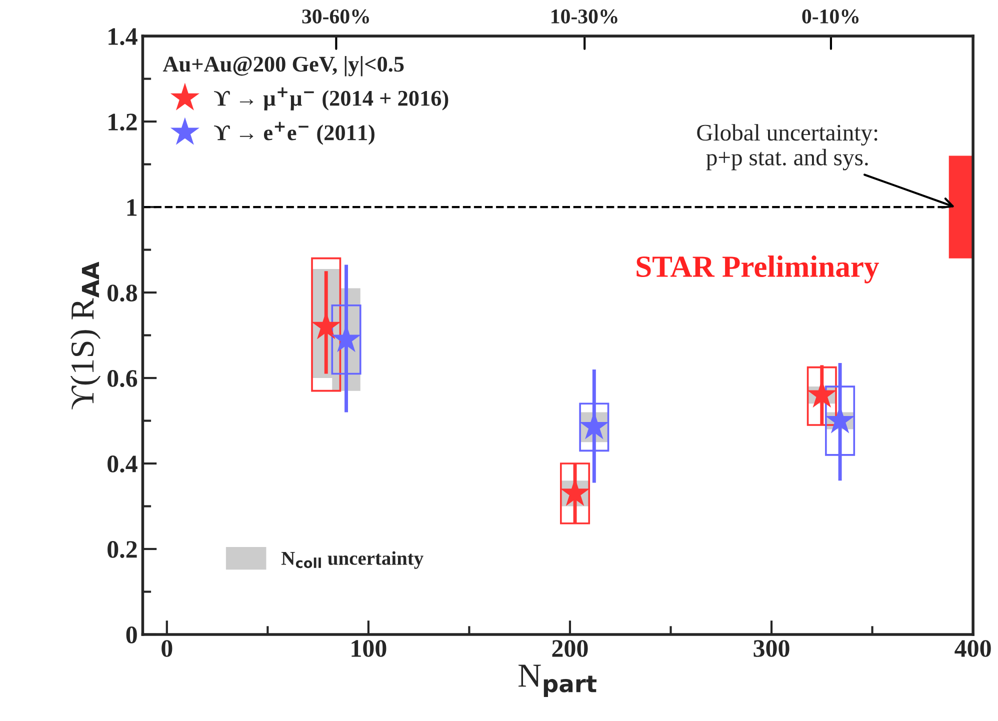  Describe the element at coordinates (122, 122) in the screenshot. I see `y-tick-label: 1.2` at that location.